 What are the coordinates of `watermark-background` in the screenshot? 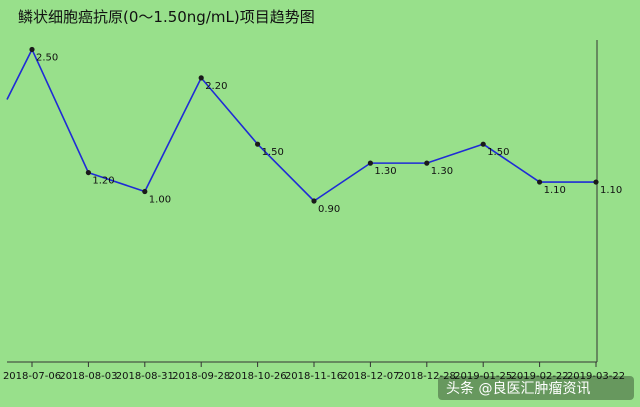 It's located at (536, 388).